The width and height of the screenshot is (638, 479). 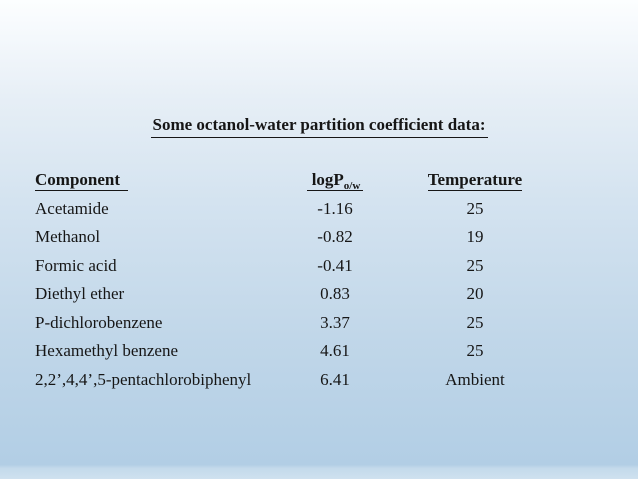 I want to click on component-cell: Acetamide, so click(x=72, y=208).